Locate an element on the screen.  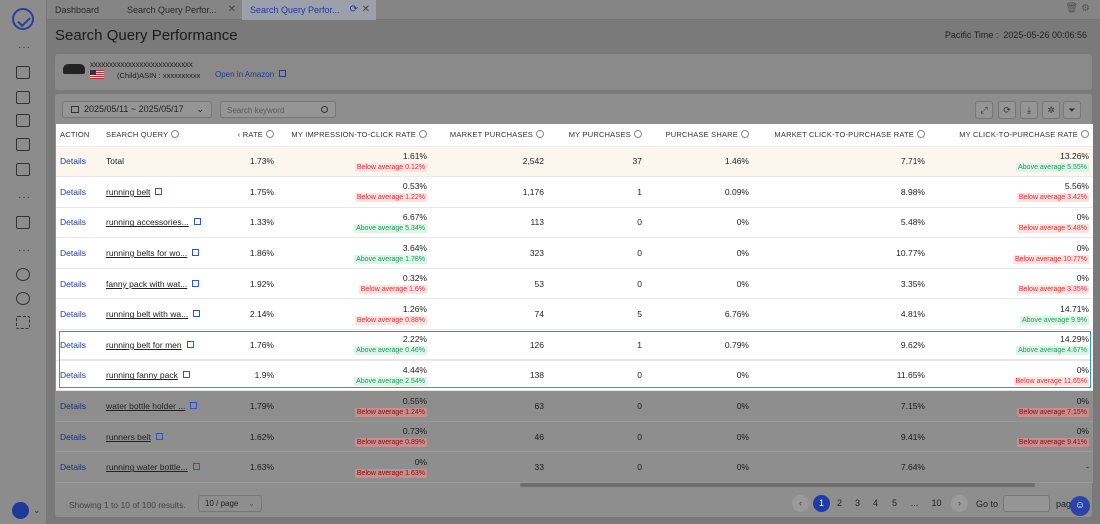
home-icon is located at coordinates (23, 72).